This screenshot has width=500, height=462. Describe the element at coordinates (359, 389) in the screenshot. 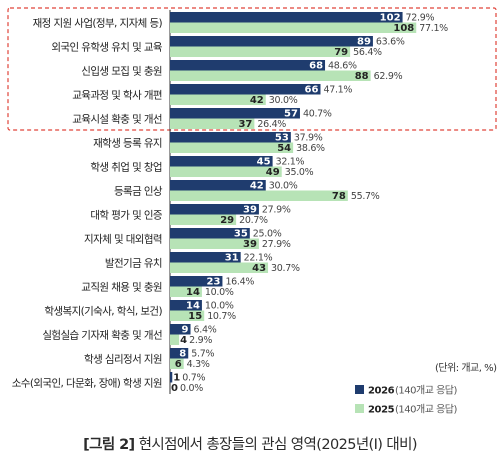

I see `legend-swatch-2026` at that location.